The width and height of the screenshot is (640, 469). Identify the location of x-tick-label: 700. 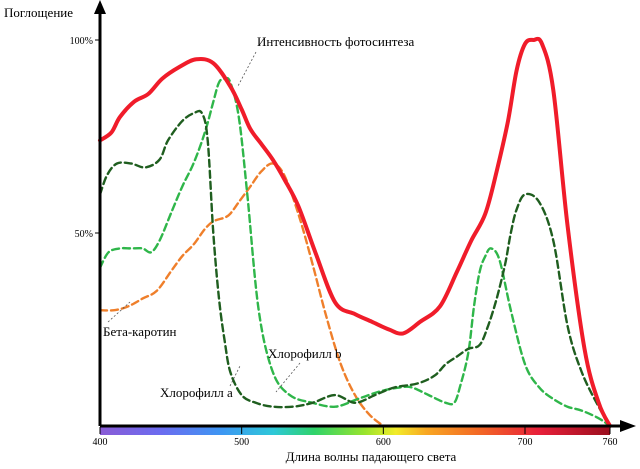
(525, 442).